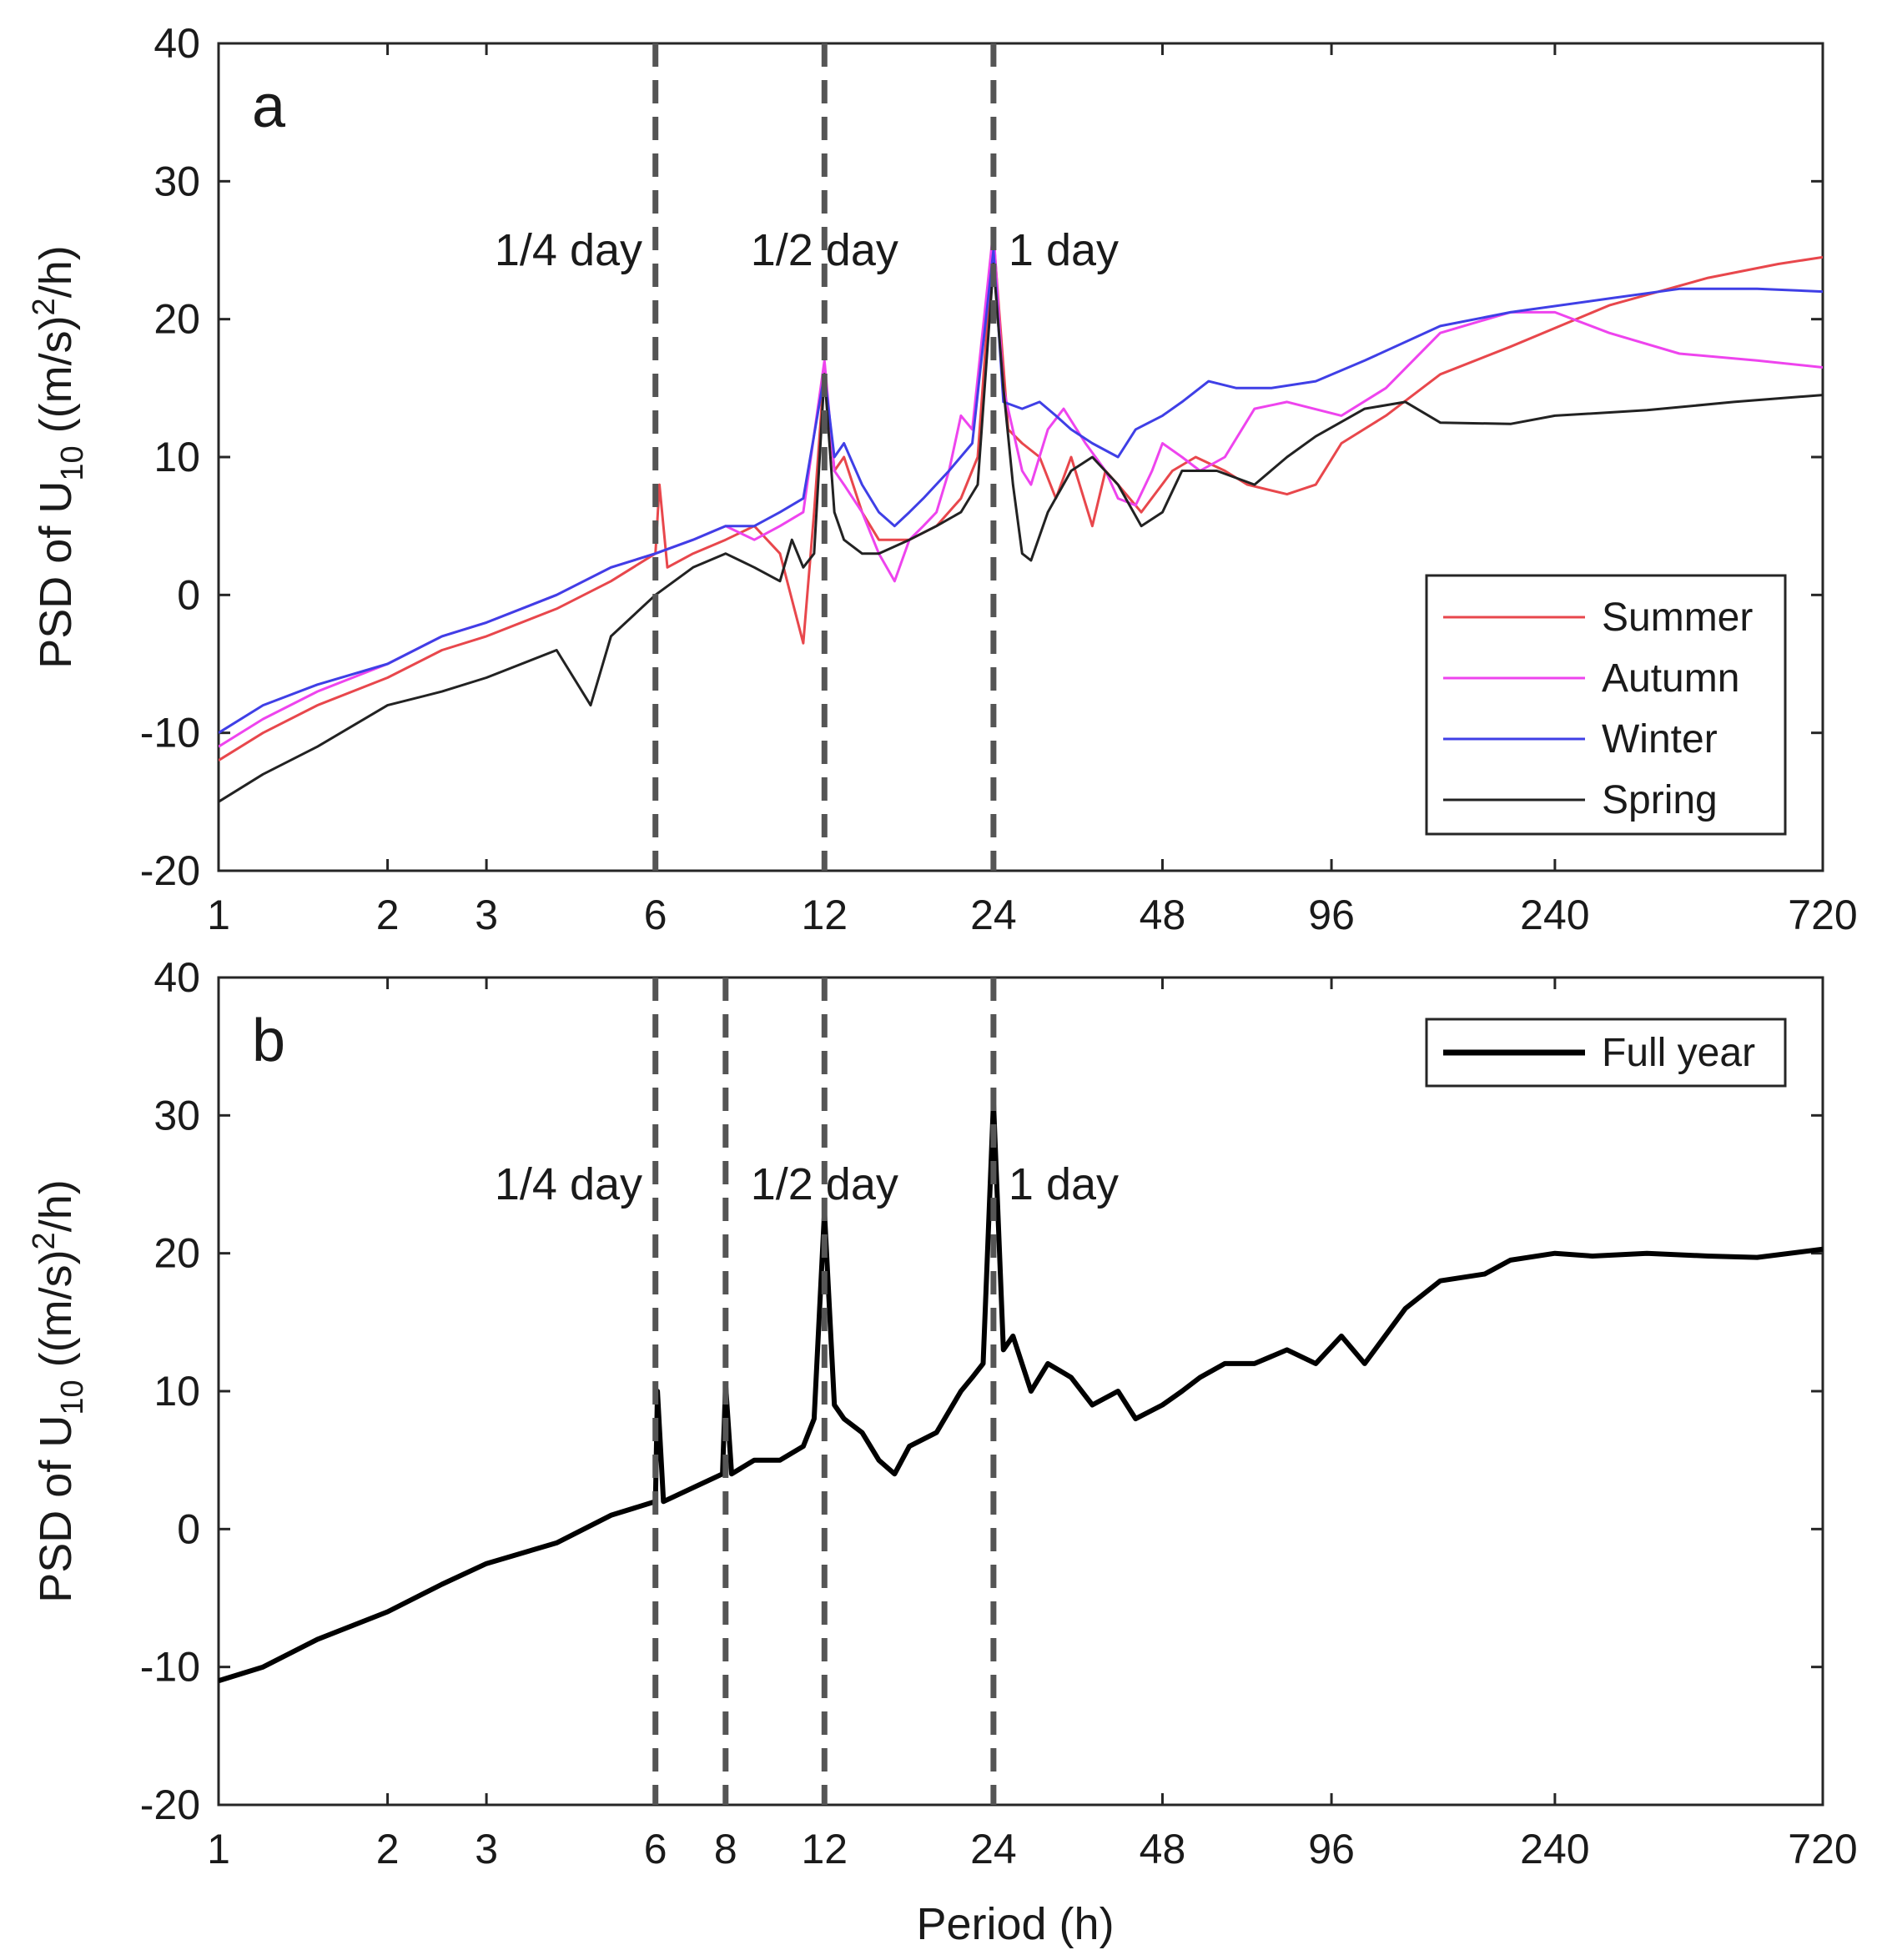  Describe the element at coordinates (1660, 739) in the screenshot. I see `legend-label: Winter` at that location.